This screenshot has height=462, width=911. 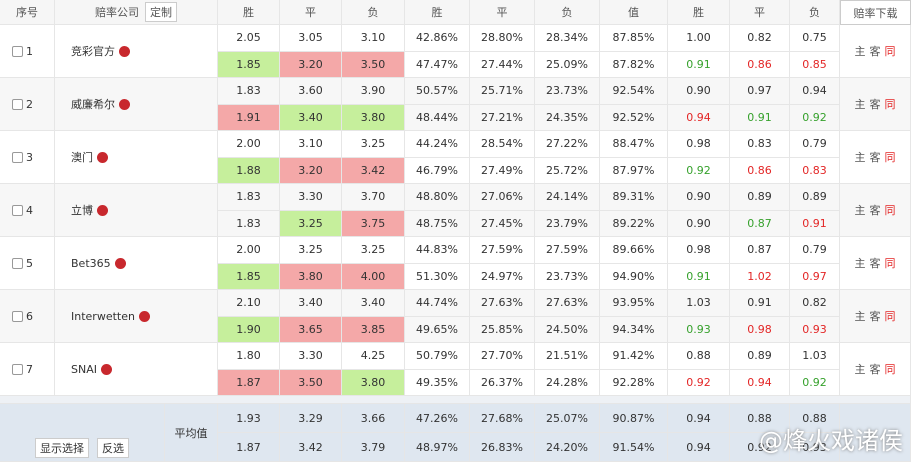 What do you see at coordinates (27, 157) in the screenshot?
I see `row-index: 3` at bounding box center [27, 157].